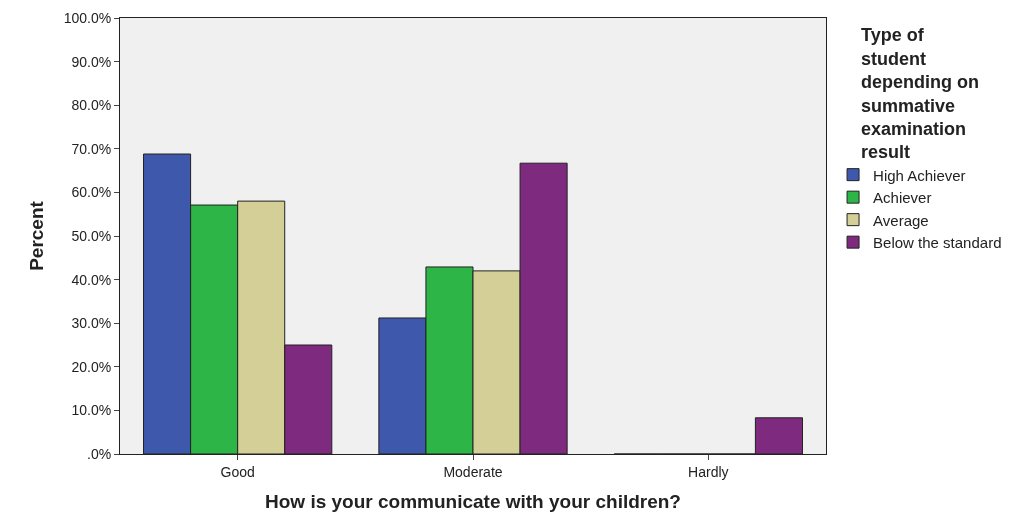 The height and width of the screenshot is (524, 1017). I want to click on y-tick-label: 80.0%, so click(91, 105).